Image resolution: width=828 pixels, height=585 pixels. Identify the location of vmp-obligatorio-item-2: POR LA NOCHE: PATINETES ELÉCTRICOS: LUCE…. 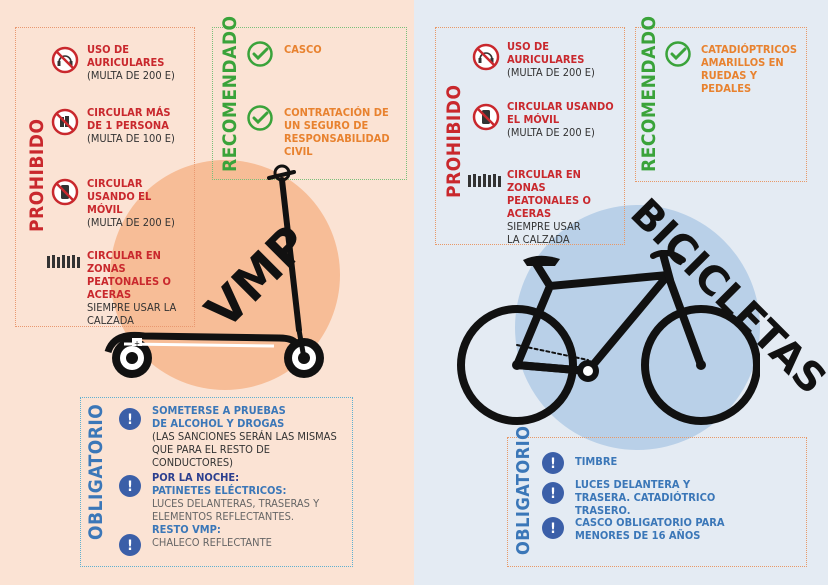
(236, 510).